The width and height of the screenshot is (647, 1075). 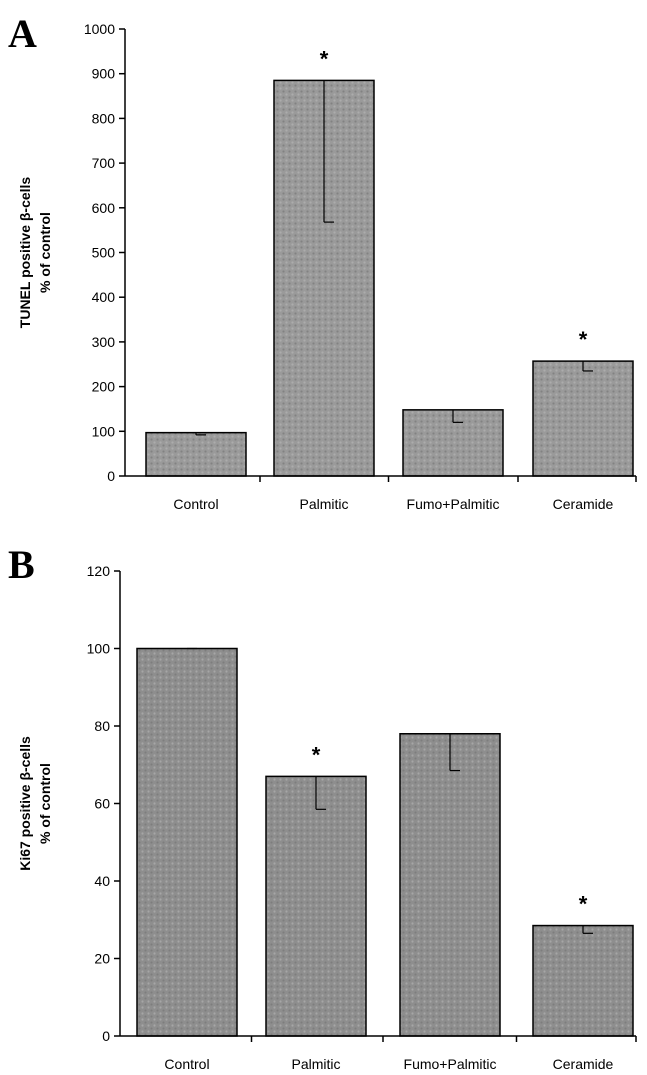 I want to click on chart-a-significance-marker-3: *, so click(x=583, y=339).